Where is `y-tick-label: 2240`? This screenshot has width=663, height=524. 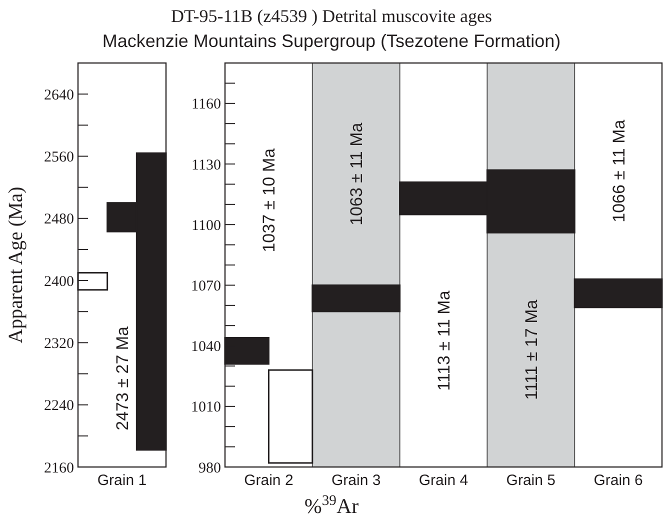
y-tick-label: 2240 is located at coordinates (59, 406).